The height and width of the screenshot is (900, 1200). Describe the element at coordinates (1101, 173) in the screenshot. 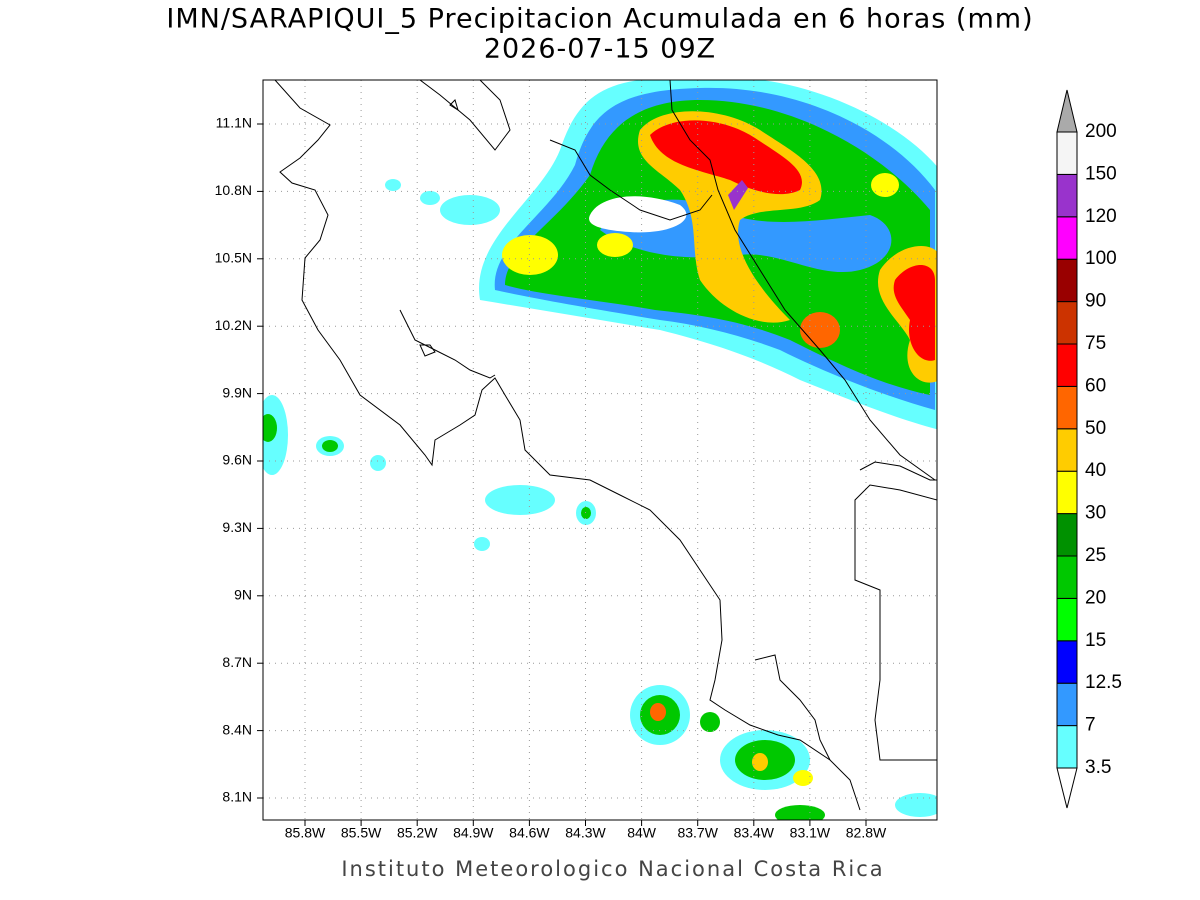

I see `colorbar-label: 150` at that location.